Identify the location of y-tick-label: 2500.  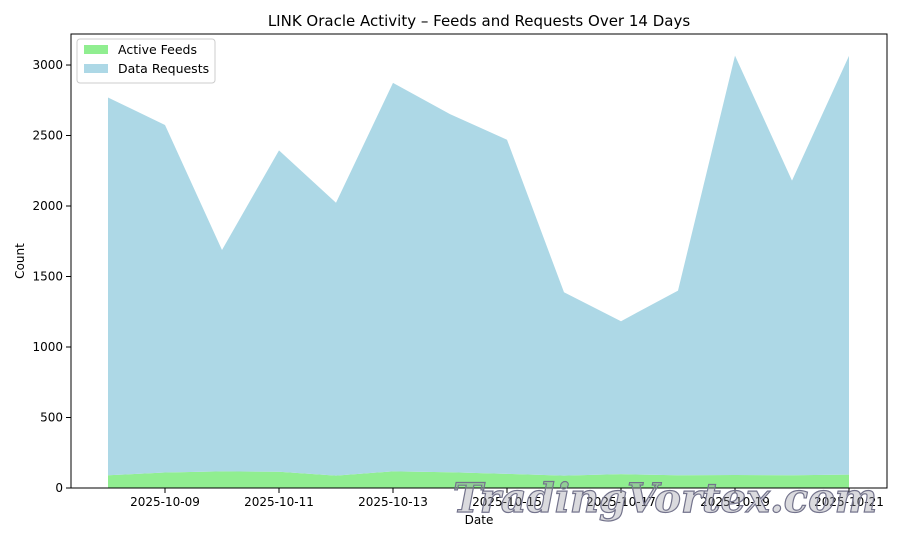
(47, 136).